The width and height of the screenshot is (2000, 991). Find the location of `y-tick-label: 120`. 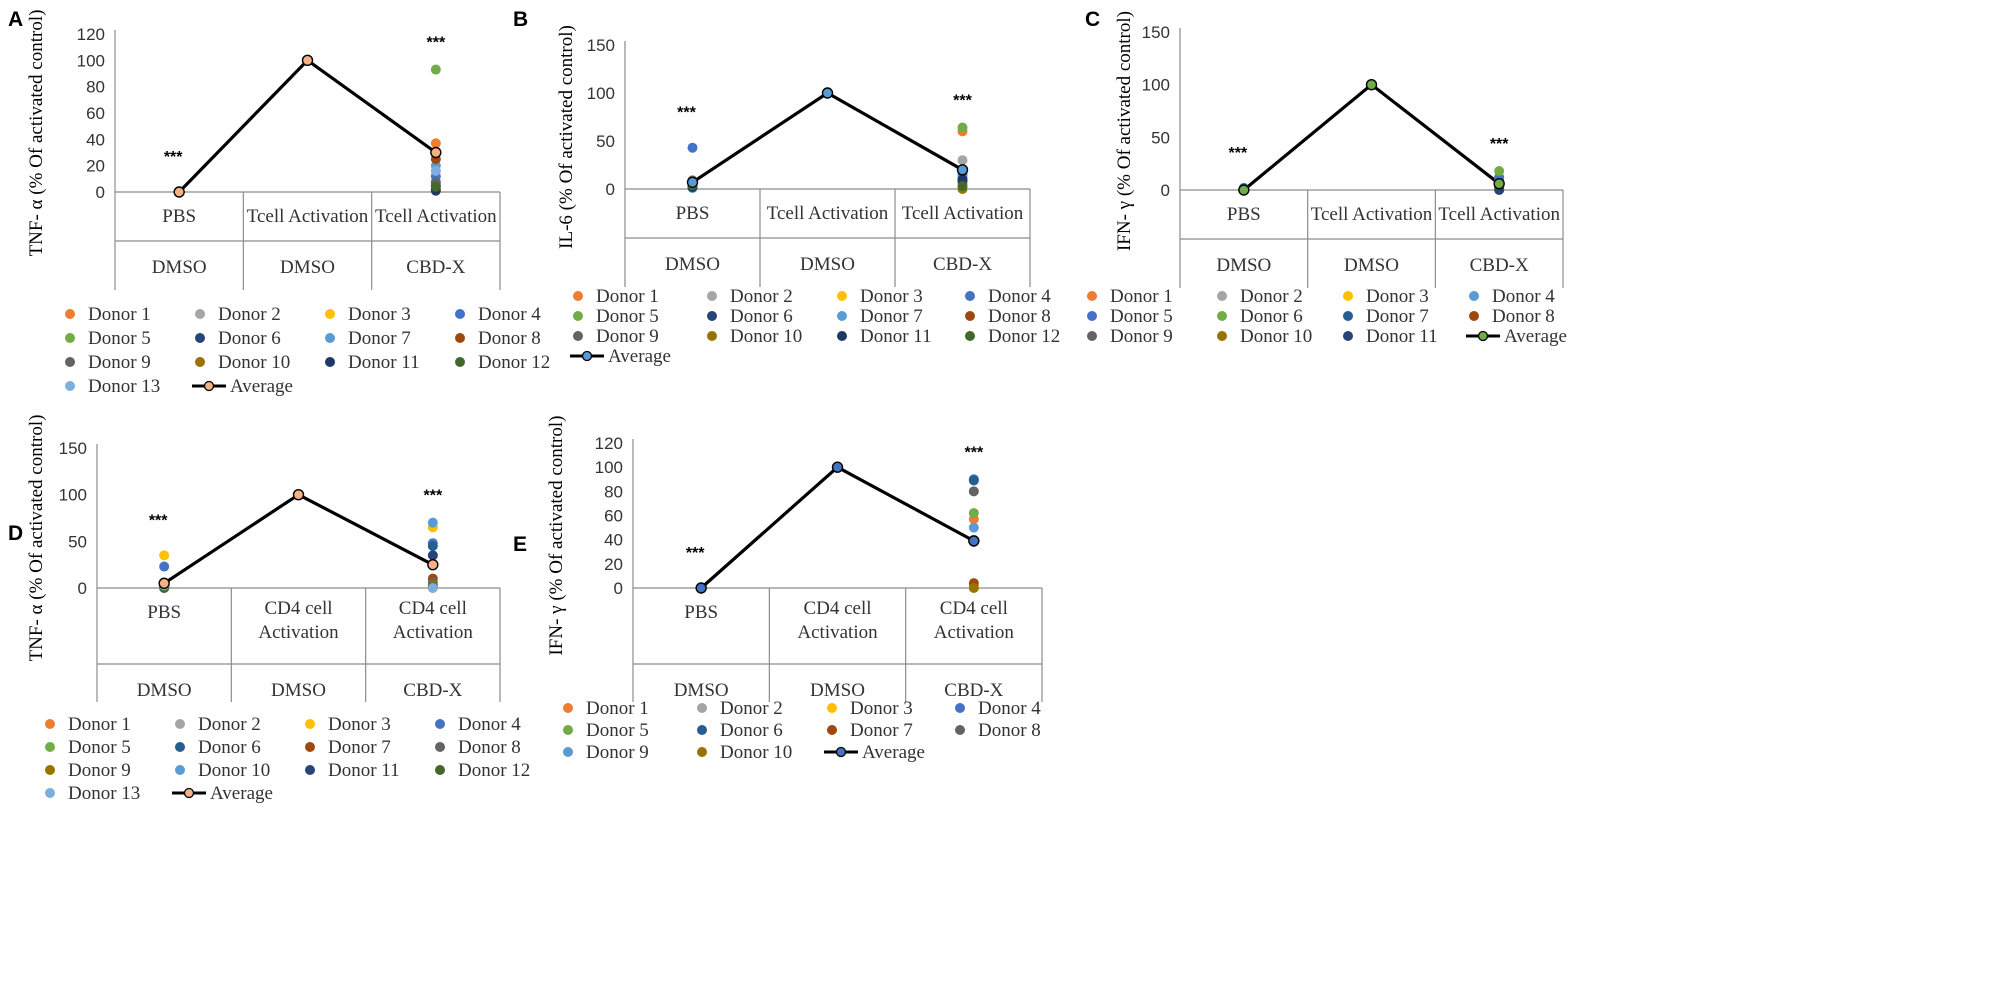

y-tick-label: 120 is located at coordinates (609, 443).